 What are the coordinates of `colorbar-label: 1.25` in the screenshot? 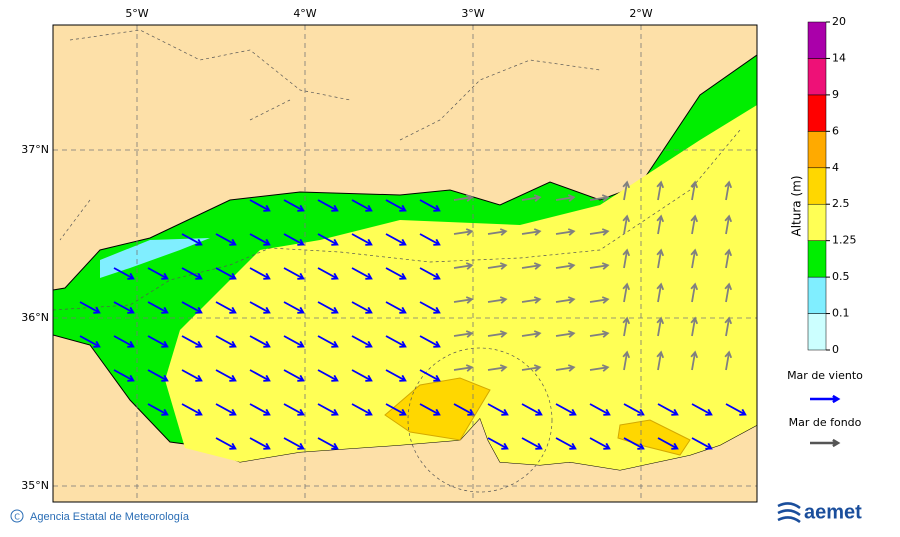 It's located at (844, 240).